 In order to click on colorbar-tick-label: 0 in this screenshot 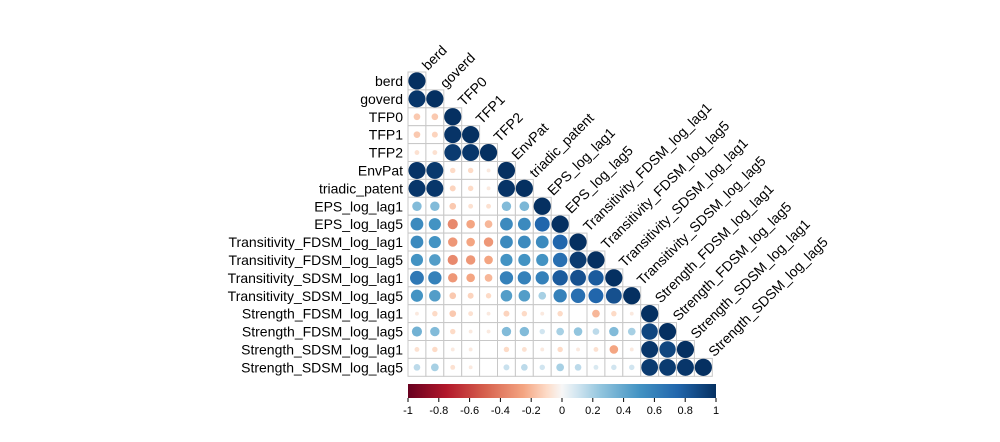, I will do `click(562, 411)`.